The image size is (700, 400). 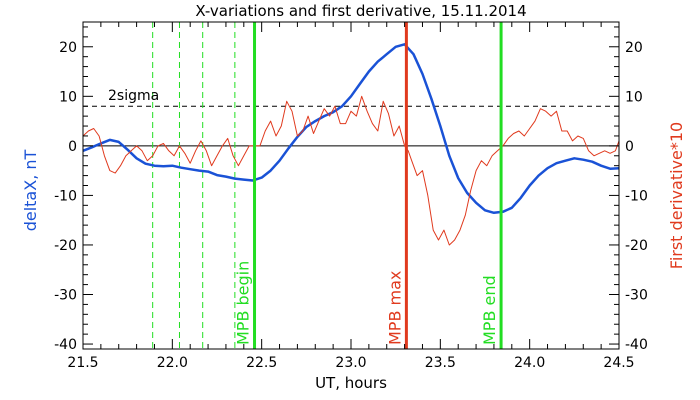 What do you see at coordinates (68, 48) in the screenshot?
I see `y-tick-label-left: 20` at bounding box center [68, 48].